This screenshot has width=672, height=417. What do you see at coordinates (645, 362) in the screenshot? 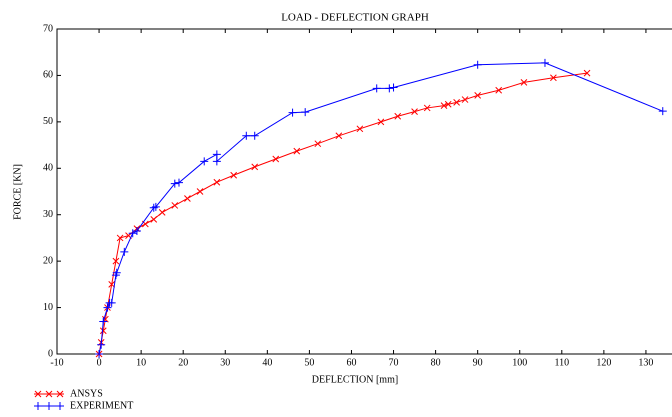
I see `x-tick-label: 130` at bounding box center [645, 362].